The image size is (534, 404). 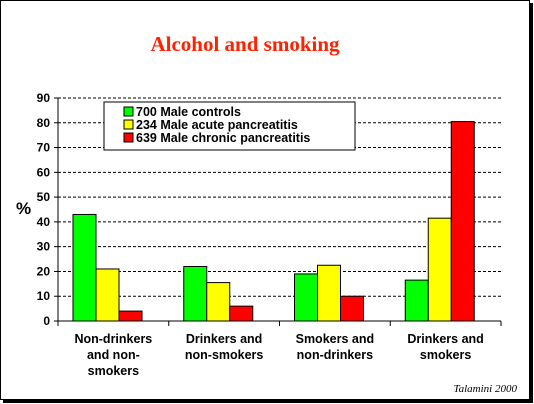 I want to click on legend-box, so click(x=229, y=126).